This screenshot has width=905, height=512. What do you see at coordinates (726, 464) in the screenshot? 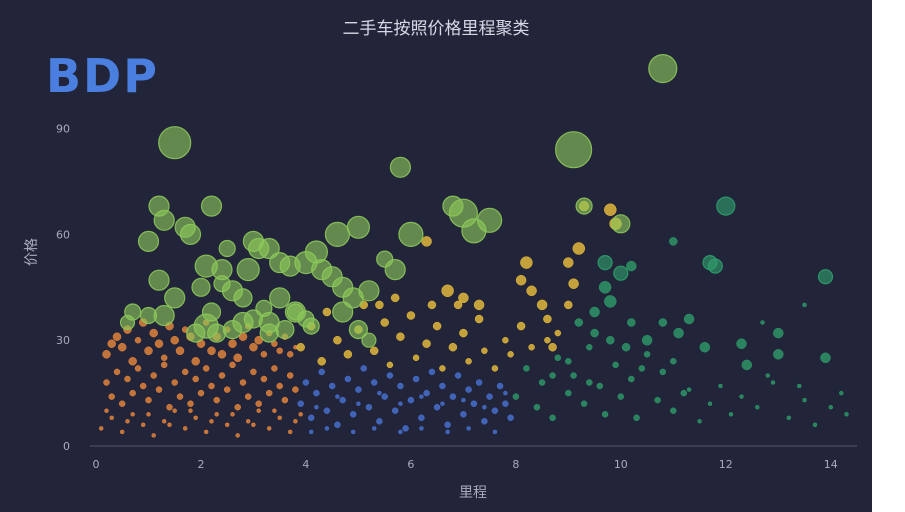
I see `x-tick-label: 12` at bounding box center [726, 464].